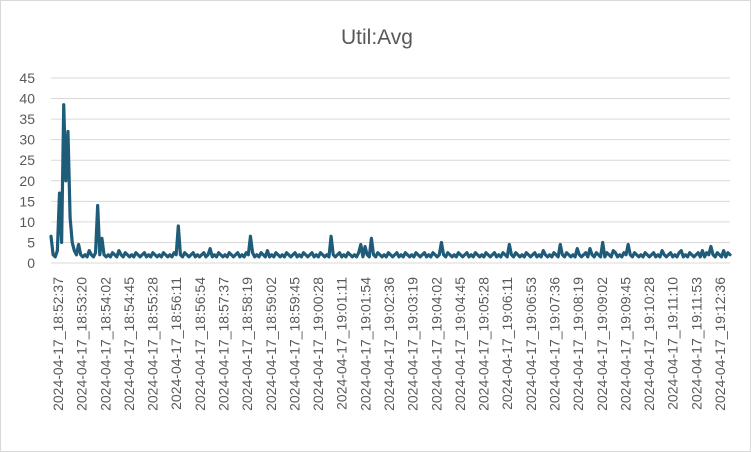 This screenshot has height=452, width=751. What do you see at coordinates (27, 99) in the screenshot?
I see `y-tick-label: 40` at bounding box center [27, 99].